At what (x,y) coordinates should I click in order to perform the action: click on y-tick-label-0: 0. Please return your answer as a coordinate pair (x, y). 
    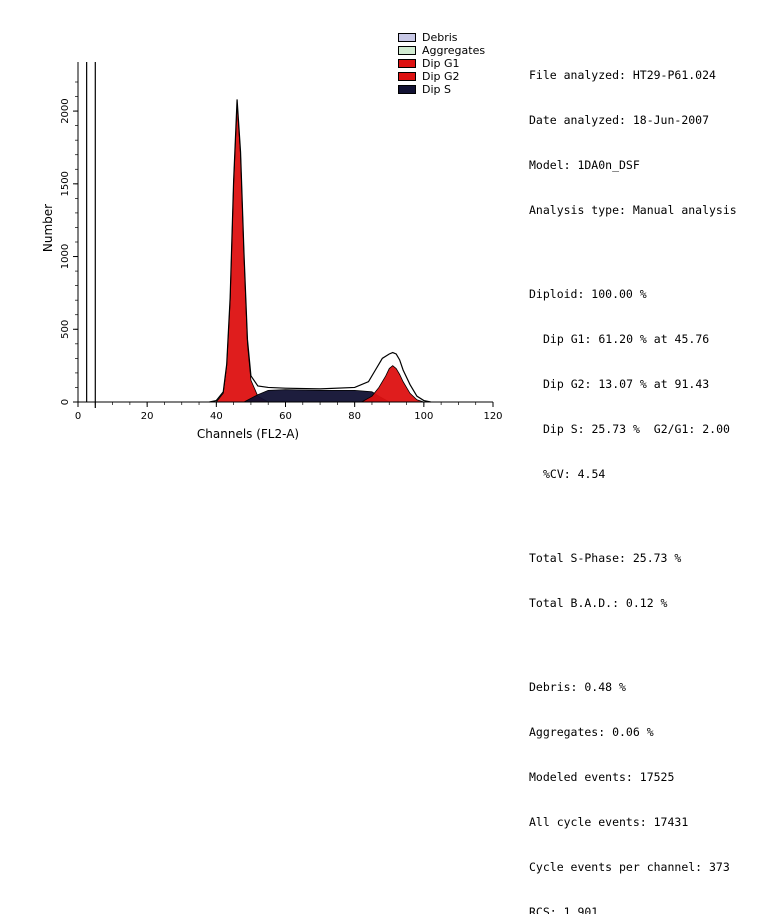
    Looking at the image, I should click on (65, 402).